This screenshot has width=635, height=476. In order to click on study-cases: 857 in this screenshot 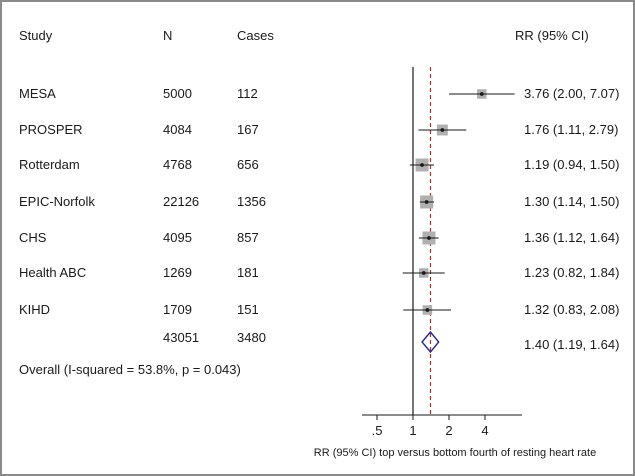, I will do `click(248, 237)`.